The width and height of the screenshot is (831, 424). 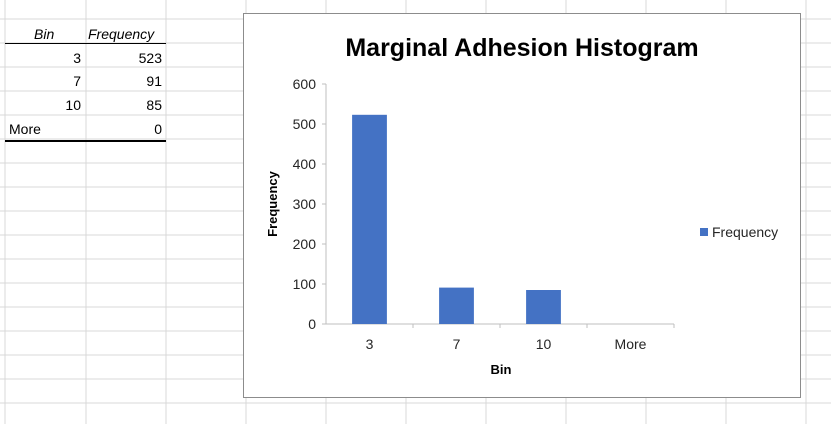 What do you see at coordinates (745, 232) in the screenshot?
I see `legend-label: Frequency` at bounding box center [745, 232].